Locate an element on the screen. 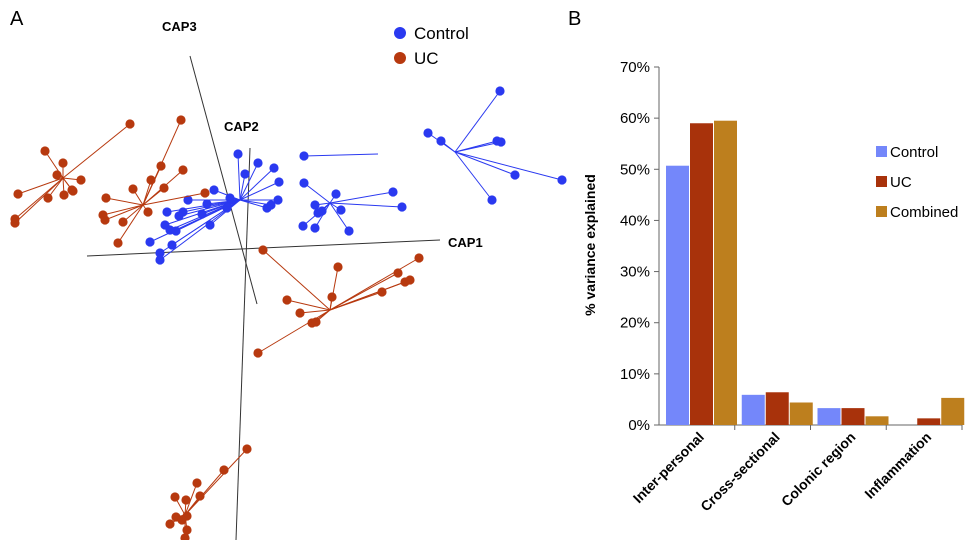 The image size is (969, 540). cap2-label: CAP2 is located at coordinates (241, 126).